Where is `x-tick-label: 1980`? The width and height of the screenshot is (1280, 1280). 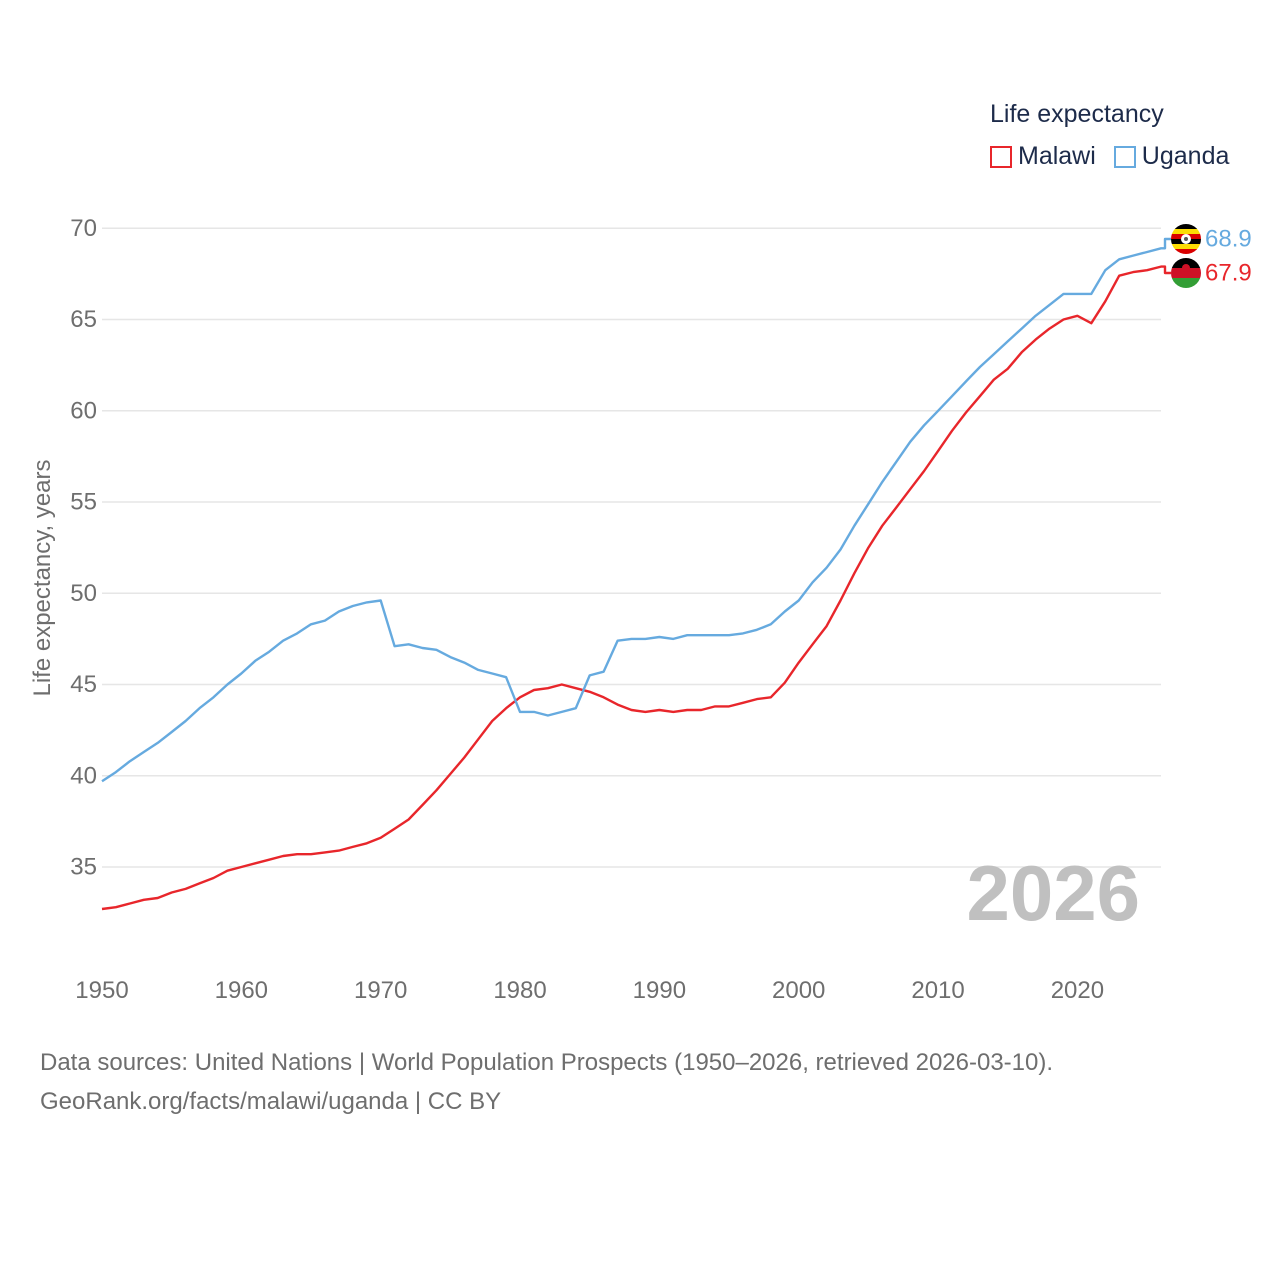
x-tick-label: 1980 is located at coordinates (519, 990).